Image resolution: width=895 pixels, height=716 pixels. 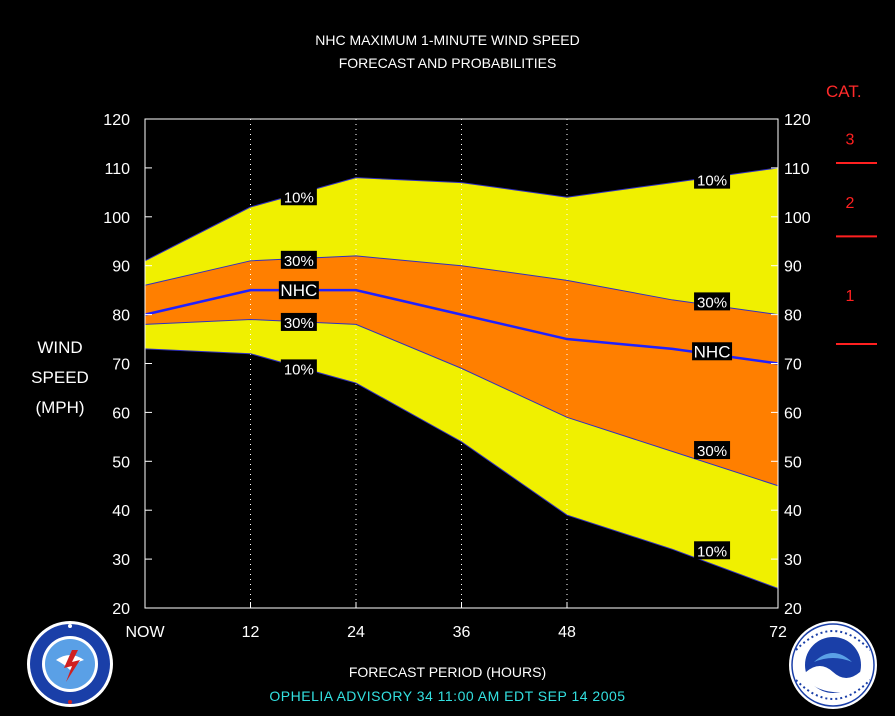 What do you see at coordinates (121, 267) in the screenshot?
I see `y-tick-label-left-90: 90` at bounding box center [121, 267].